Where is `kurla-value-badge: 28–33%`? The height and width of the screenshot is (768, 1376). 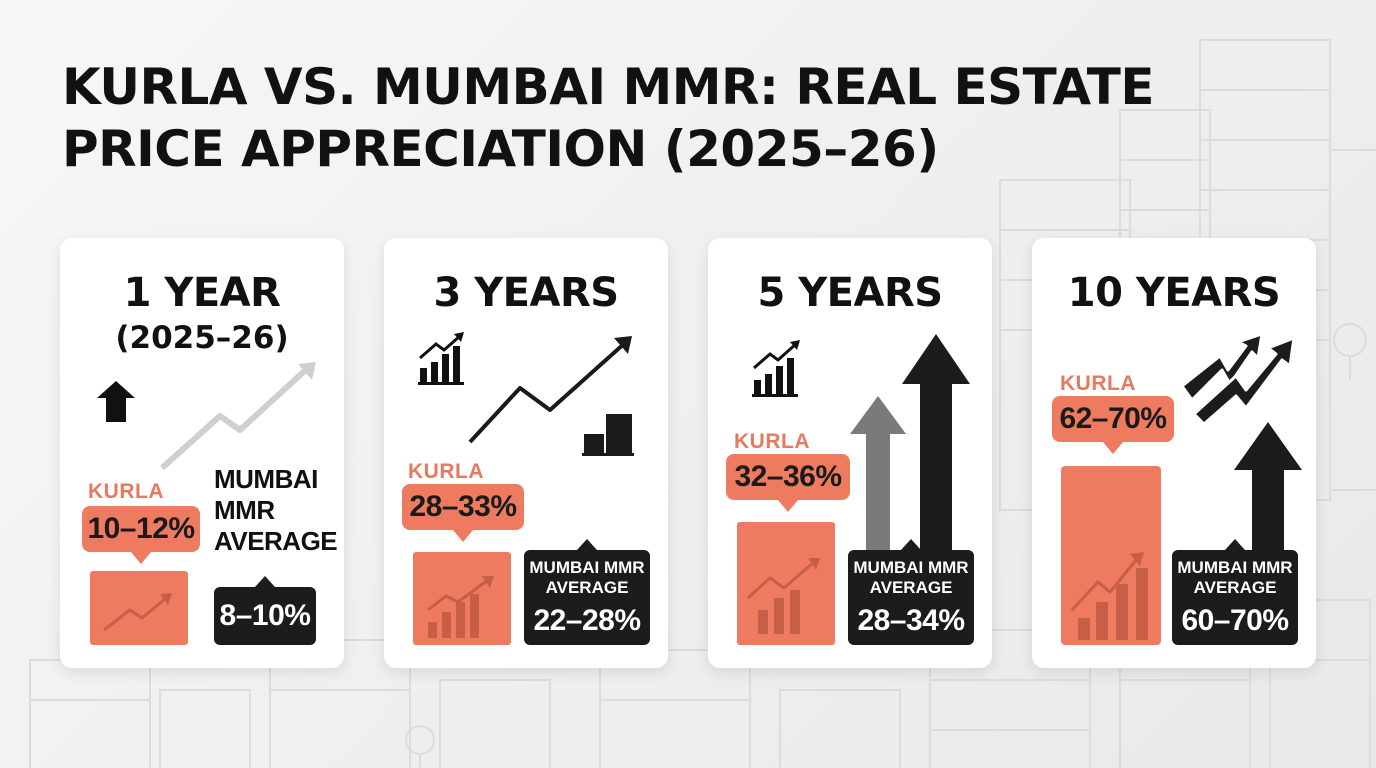 kurla-value-badge: 28–33% is located at coordinates (463, 513).